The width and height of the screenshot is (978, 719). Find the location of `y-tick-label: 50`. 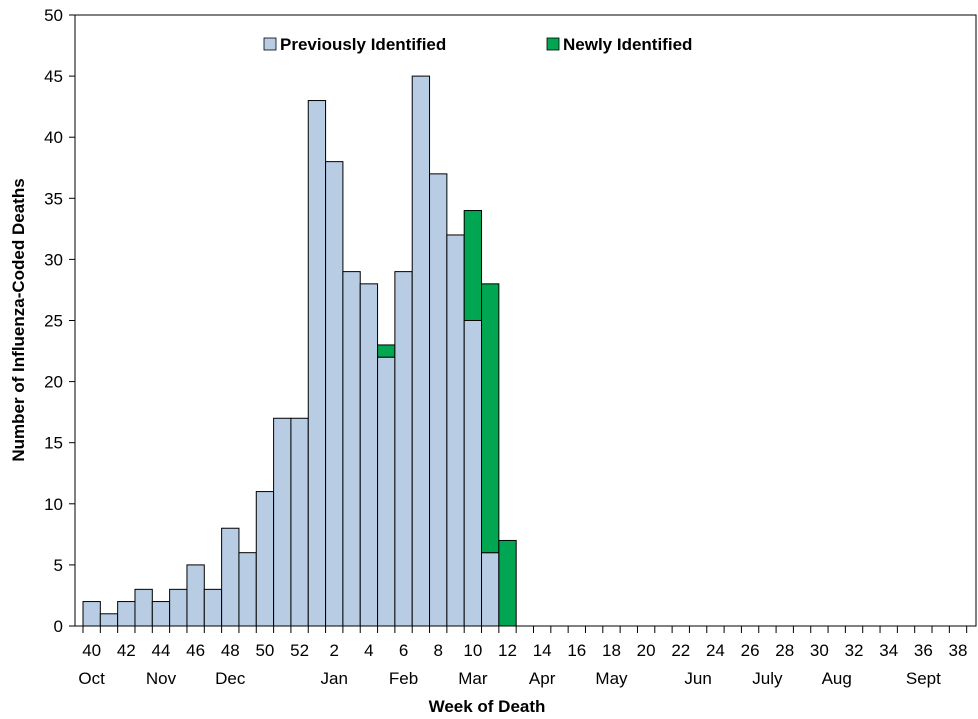

y-tick-label: 50 is located at coordinates (53, 15).